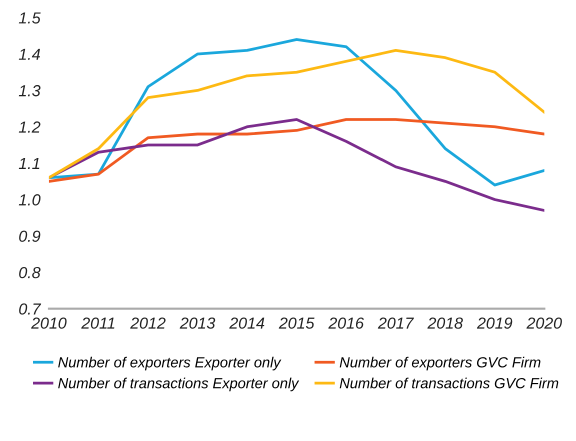  What do you see at coordinates (29, 18) in the screenshot?
I see `y-tick-label: 1.5` at bounding box center [29, 18].